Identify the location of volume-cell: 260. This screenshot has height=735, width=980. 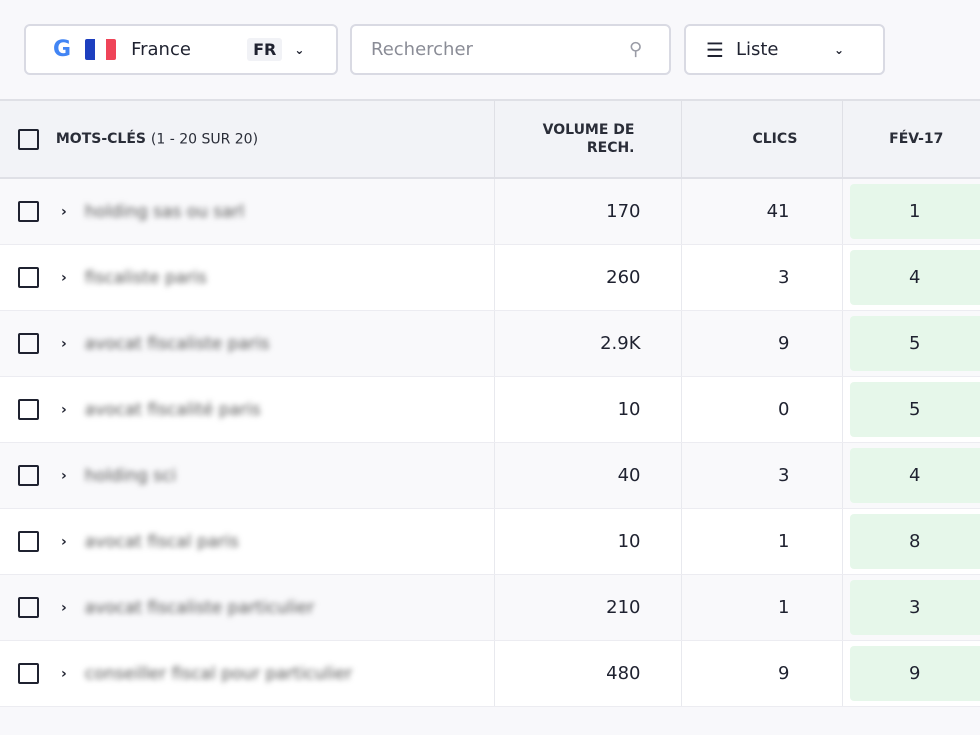
(588, 277).